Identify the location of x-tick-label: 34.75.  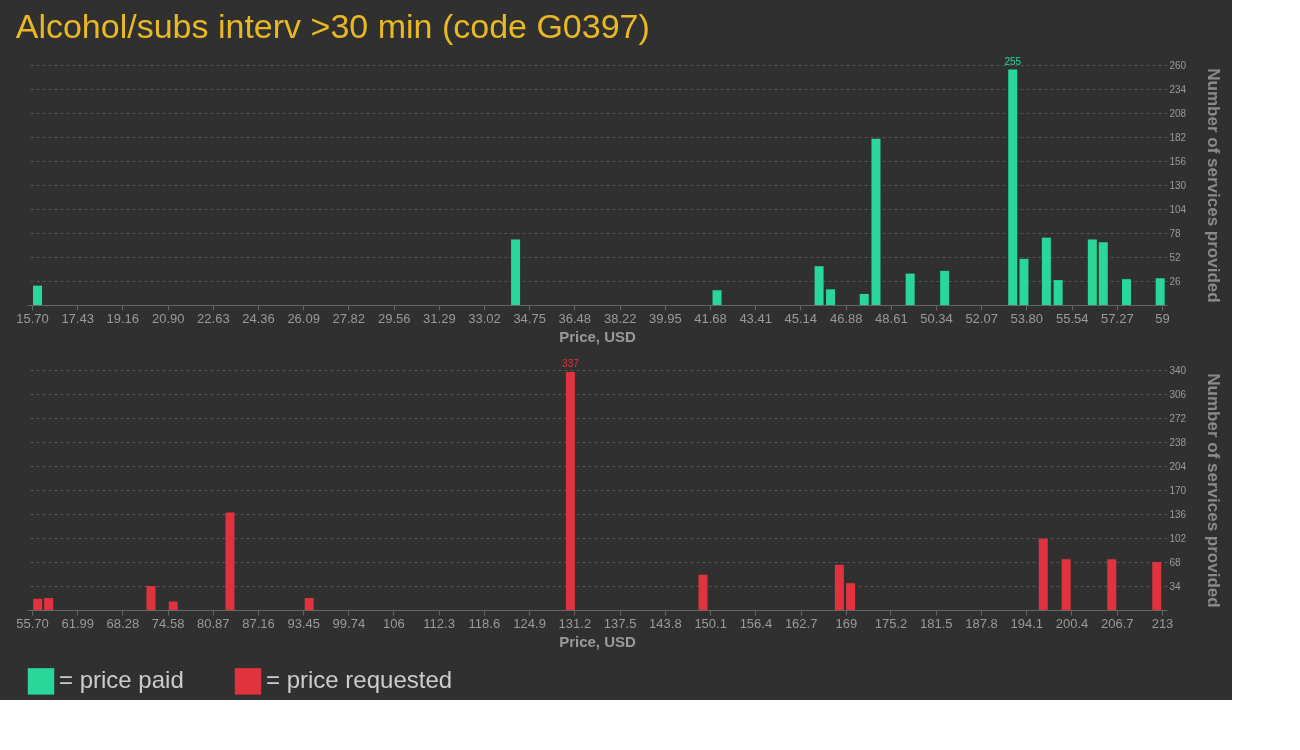
(529, 318).